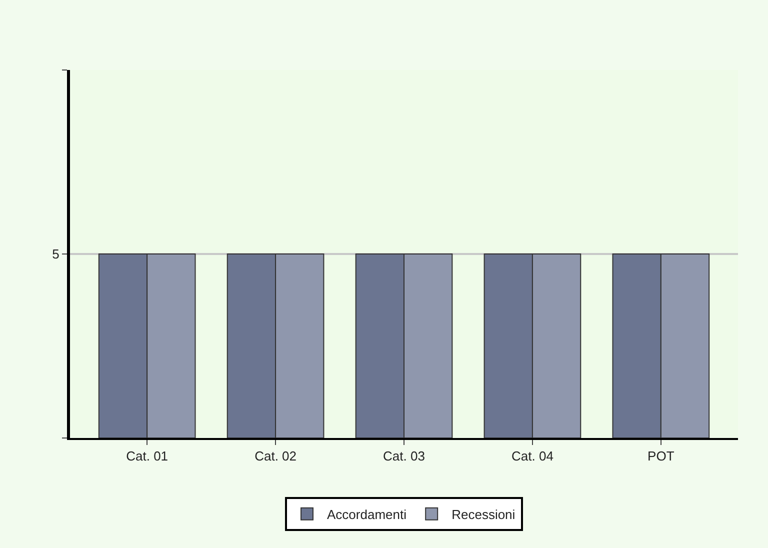 Image resolution: width=768 pixels, height=548 pixels. I want to click on legend-label: Recessioni, so click(484, 514).